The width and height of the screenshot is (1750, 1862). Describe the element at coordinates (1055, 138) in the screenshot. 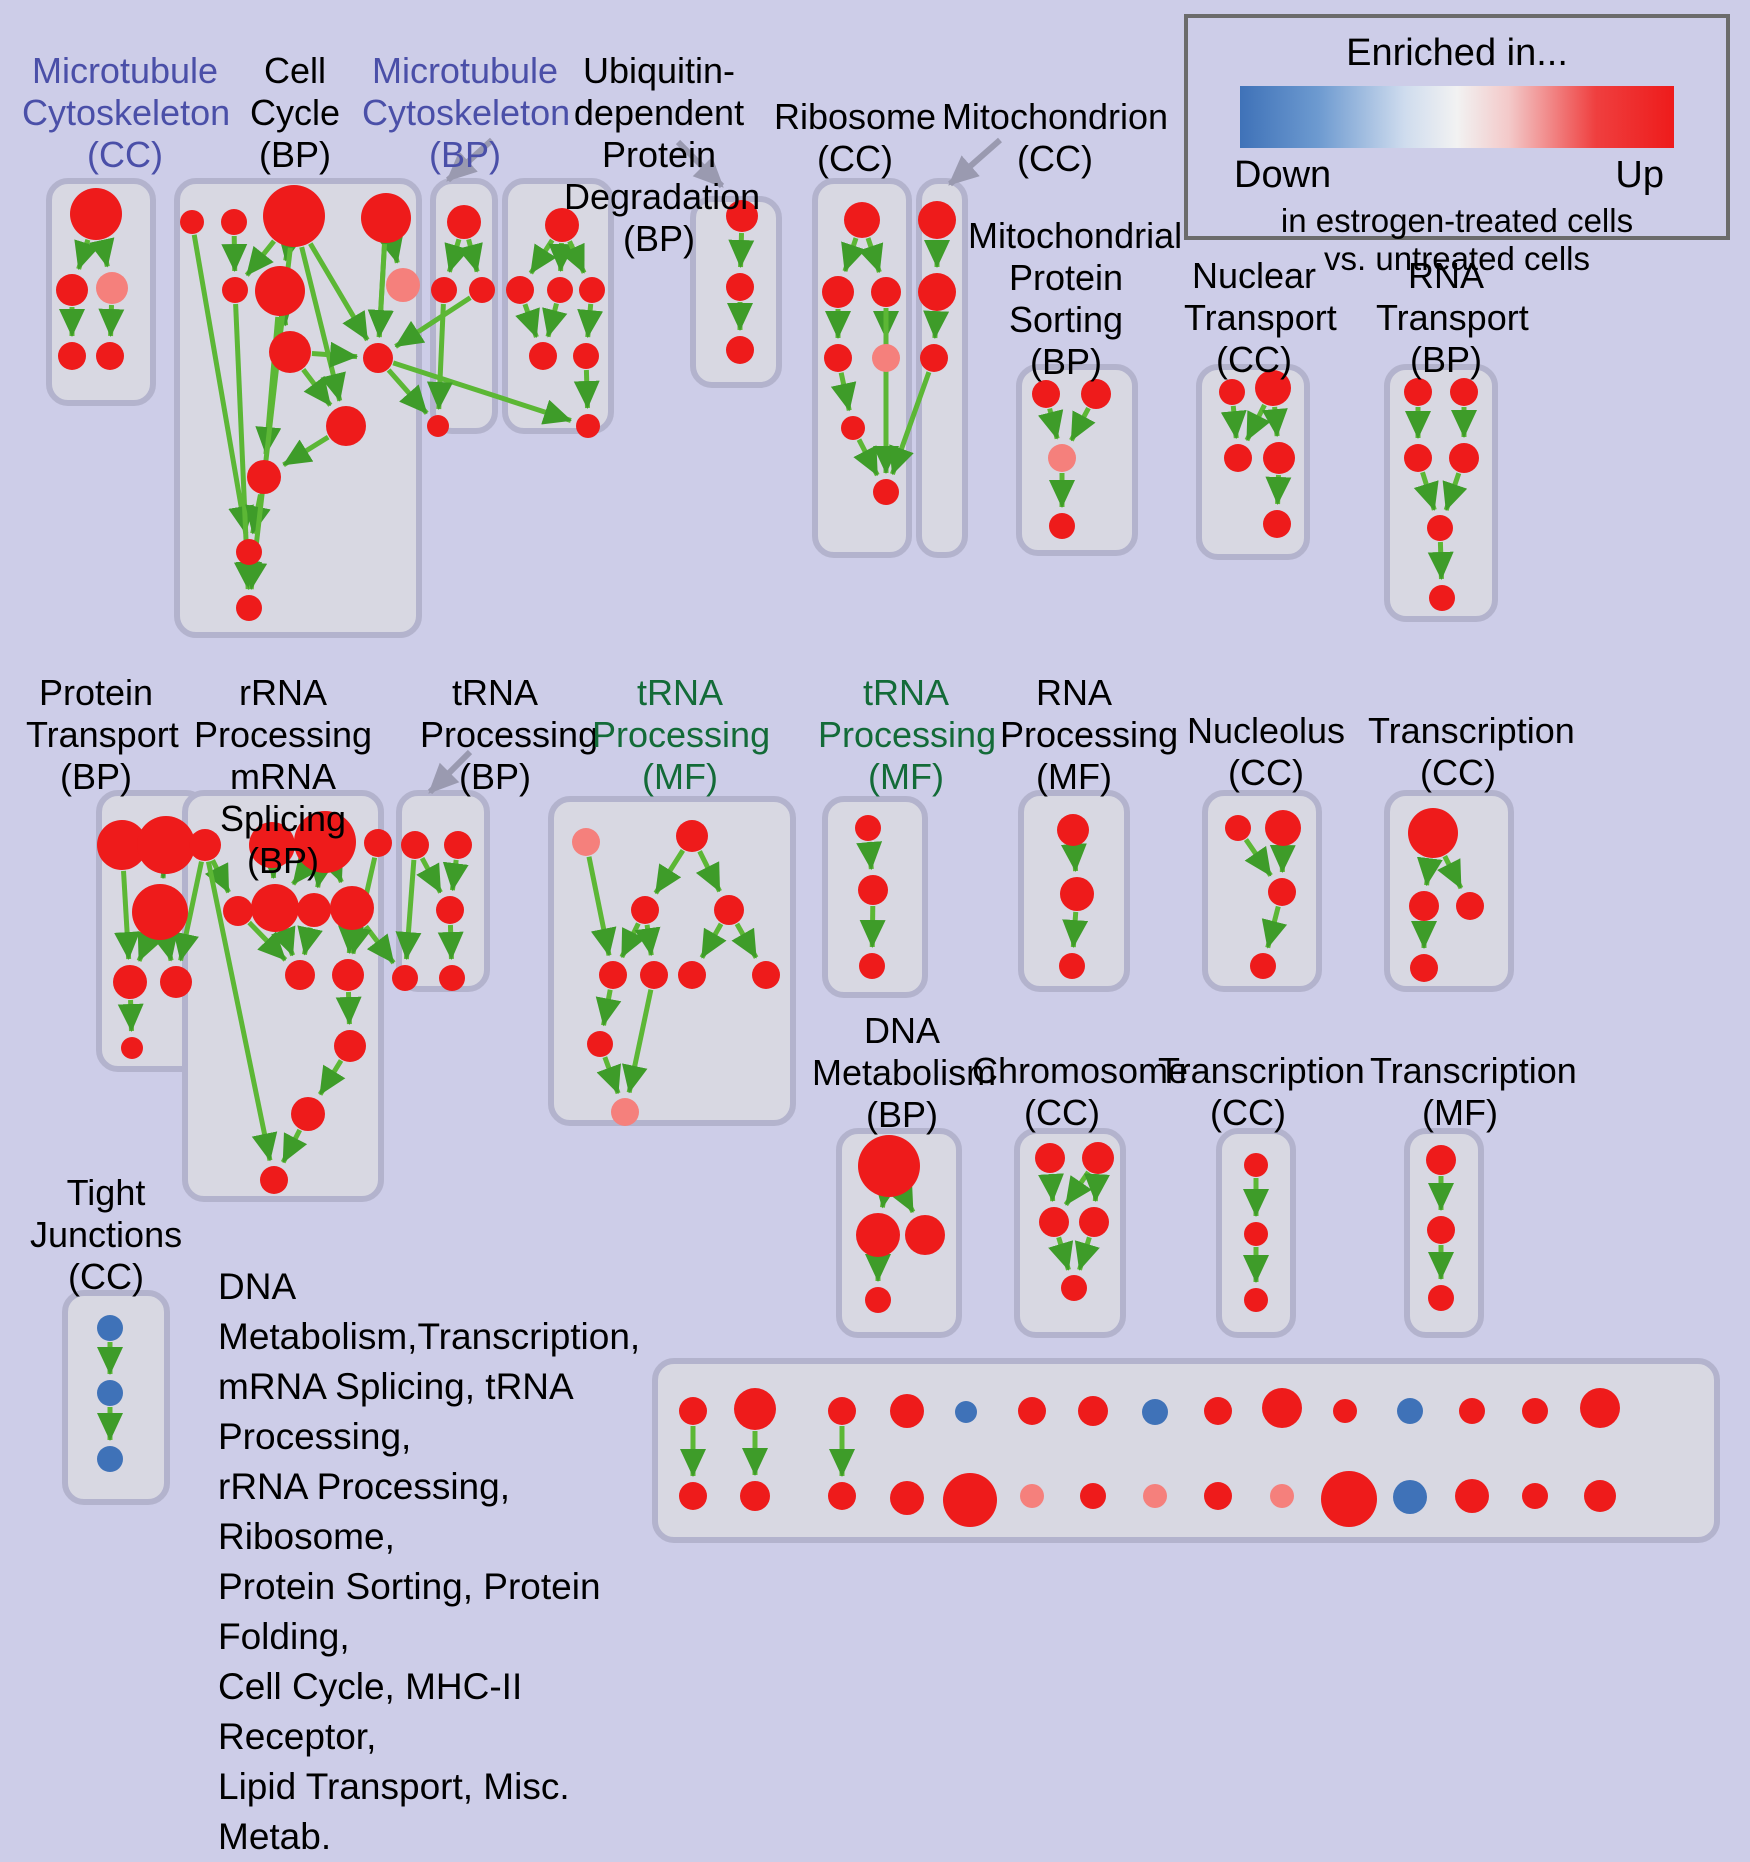

I see `cluster-label-mitochondrion-cc: Mitochondrion (CC)` at that location.